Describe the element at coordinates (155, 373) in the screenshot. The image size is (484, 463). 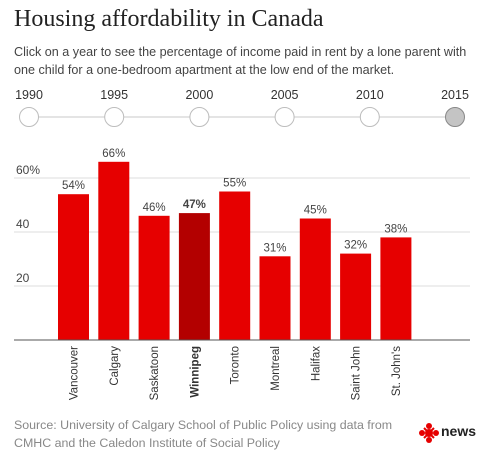
I see `x-tick-label: Saskatoon` at that location.